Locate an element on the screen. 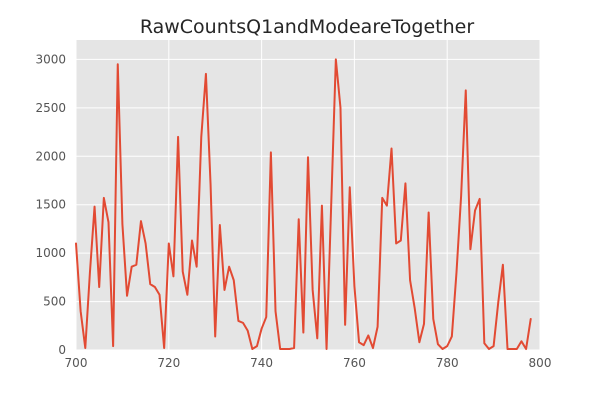 This screenshot has width=600, height=400. y-tick-label: 2000 is located at coordinates (50, 156).